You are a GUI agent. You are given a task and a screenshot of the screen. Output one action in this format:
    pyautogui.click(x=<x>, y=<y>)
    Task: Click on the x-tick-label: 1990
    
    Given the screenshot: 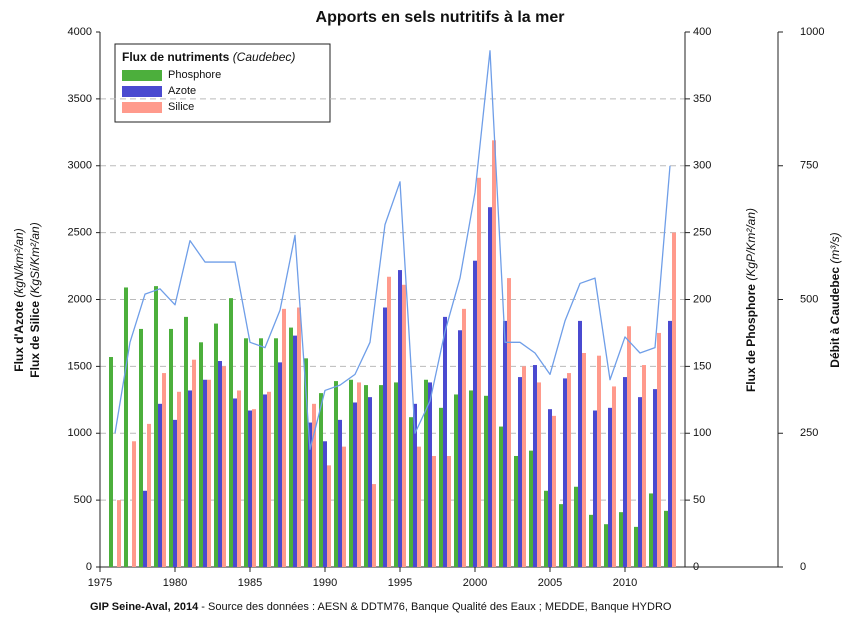 What is the action you would take?
    pyautogui.click(x=325, y=583)
    